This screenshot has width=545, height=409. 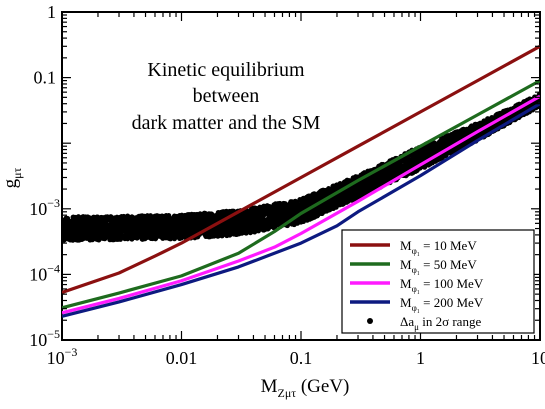 I want to click on legend-label-3: Mφ₁ = 100 MeV, so click(x=442, y=285).